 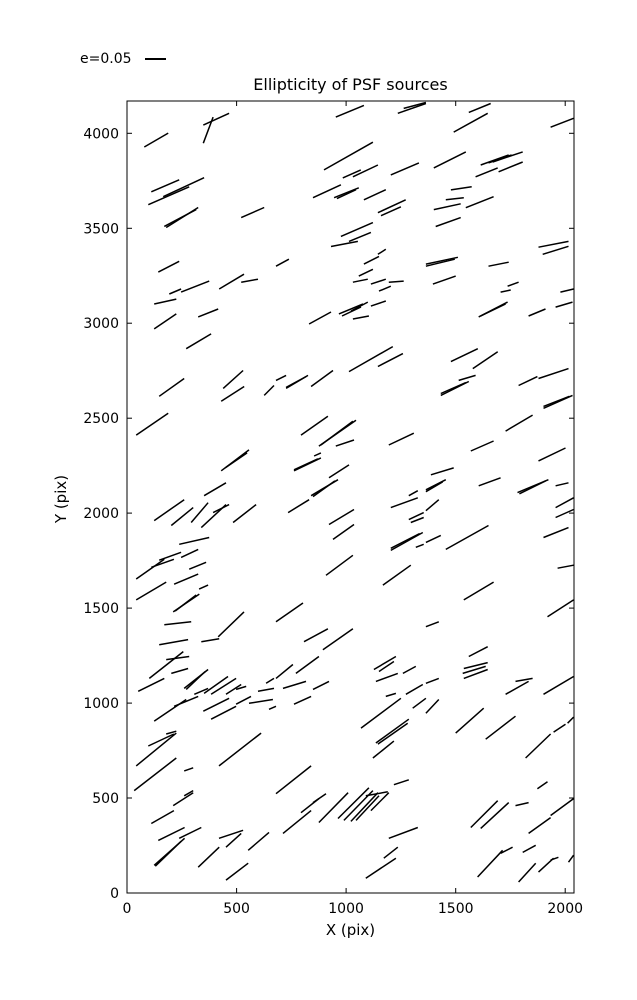 What do you see at coordinates (101, 704) in the screenshot?
I see `y-tick-label: 1000` at bounding box center [101, 704].